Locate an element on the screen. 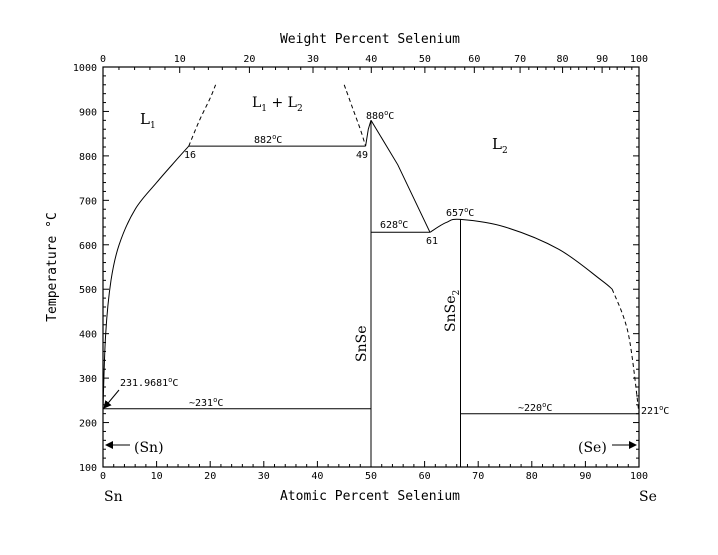 Image resolution: width=718 pixels, height=555 pixels. se-end-label: Se is located at coordinates (648, 497).